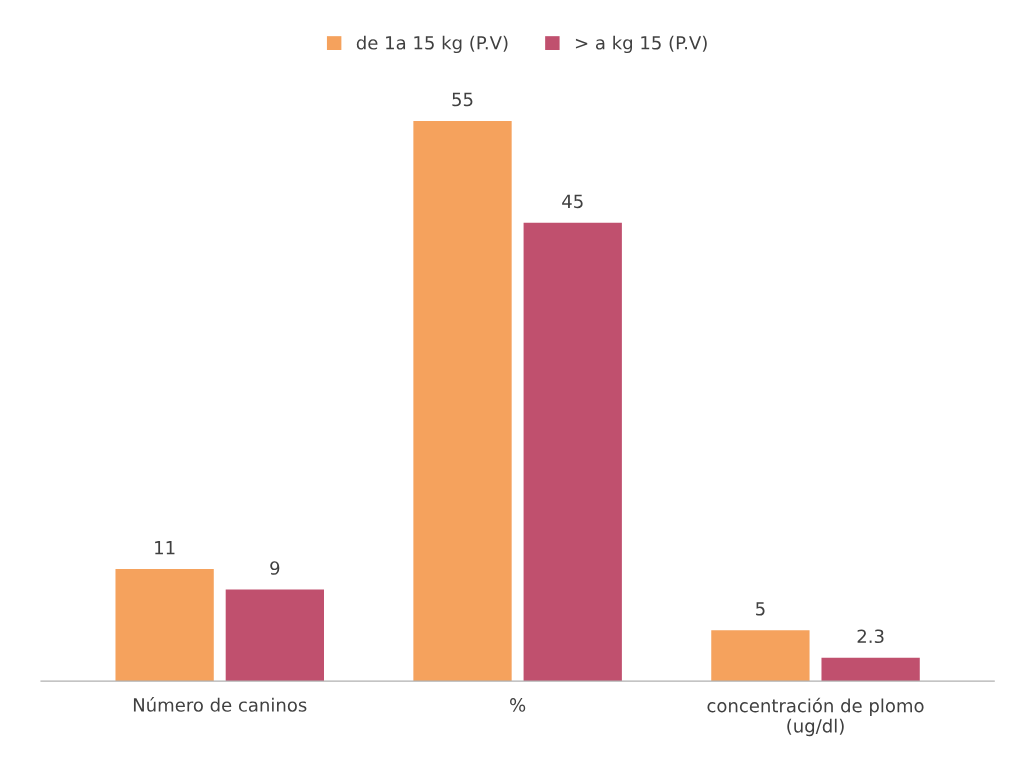 This screenshot has height=774, width=1025. What do you see at coordinates (518, 705) in the screenshot?
I see `x-tick-label: %` at bounding box center [518, 705].